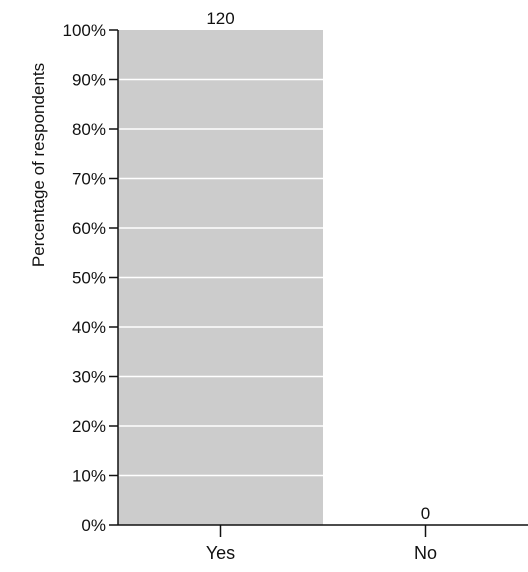  I want to click on data-label-no: 0, so click(425, 513).